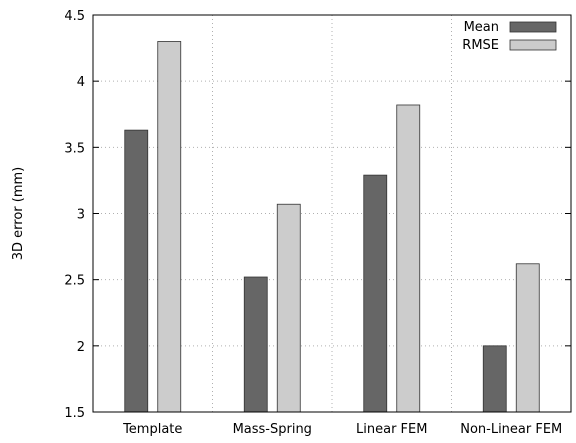  Describe the element at coordinates (527, 338) in the screenshot. I see `bar-rmse-non-linear-fem` at that location.